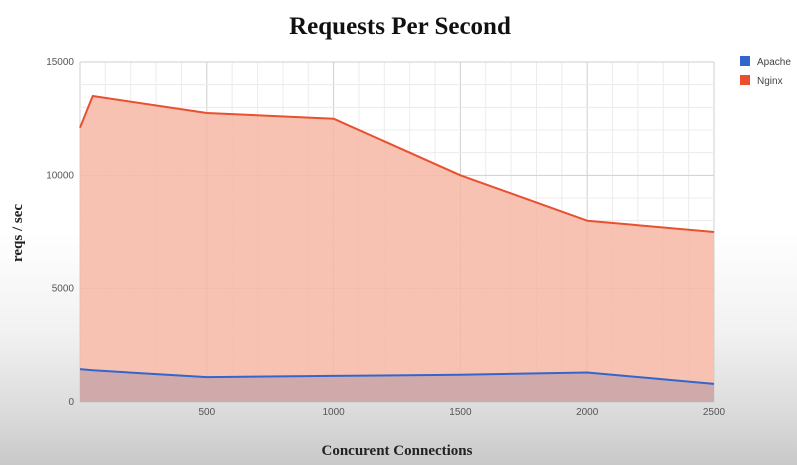  Describe the element at coordinates (714, 412) in the screenshot. I see `x-tick-label: 2500` at that location.